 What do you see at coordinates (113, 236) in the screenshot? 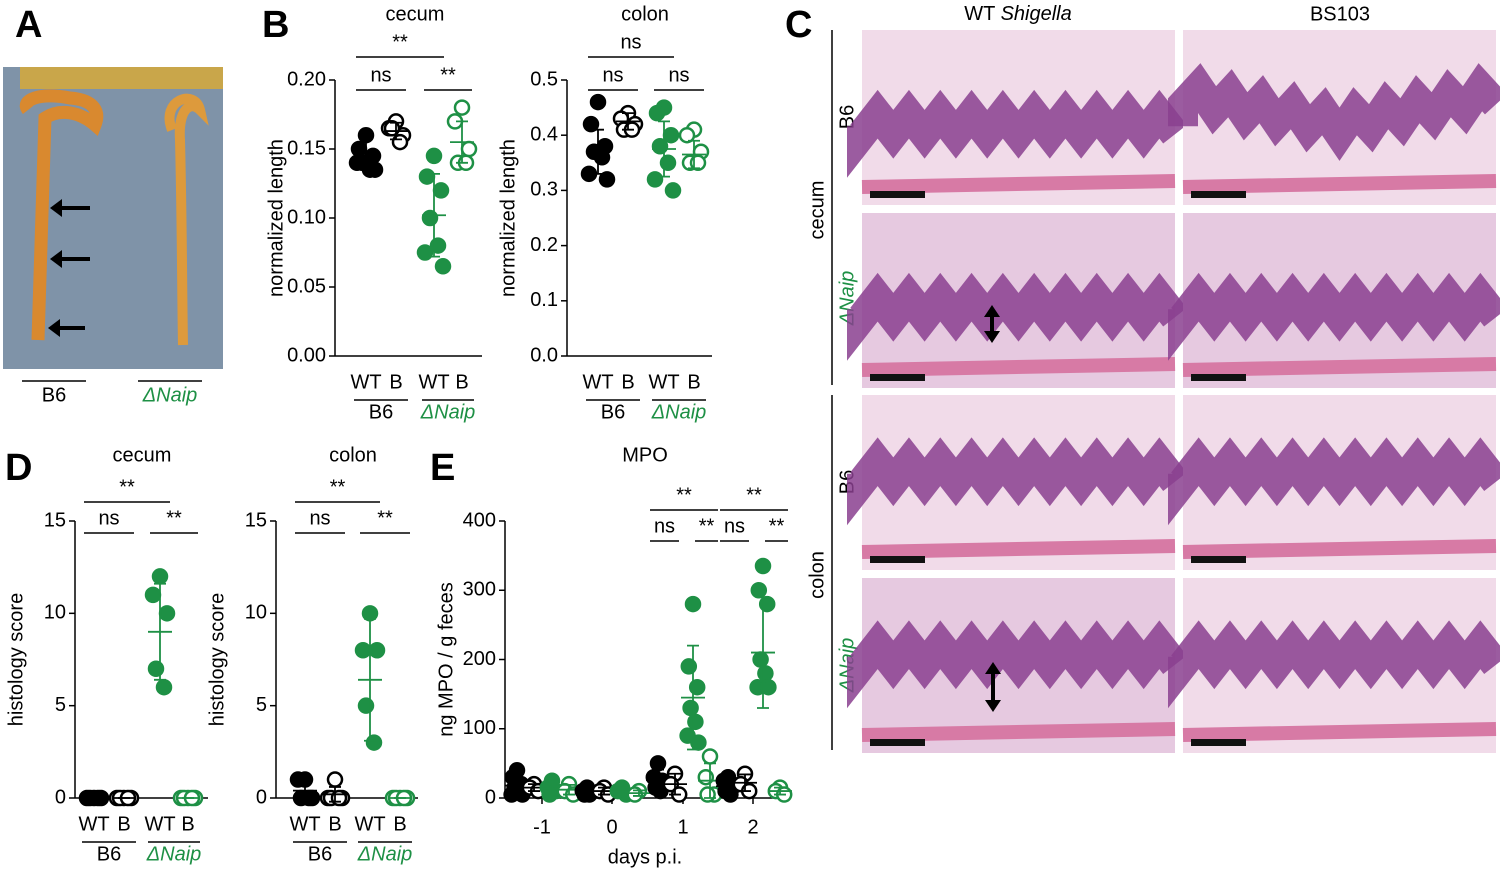
I see `panel-a-photo: B6 ΔNaip` at bounding box center [113, 236].